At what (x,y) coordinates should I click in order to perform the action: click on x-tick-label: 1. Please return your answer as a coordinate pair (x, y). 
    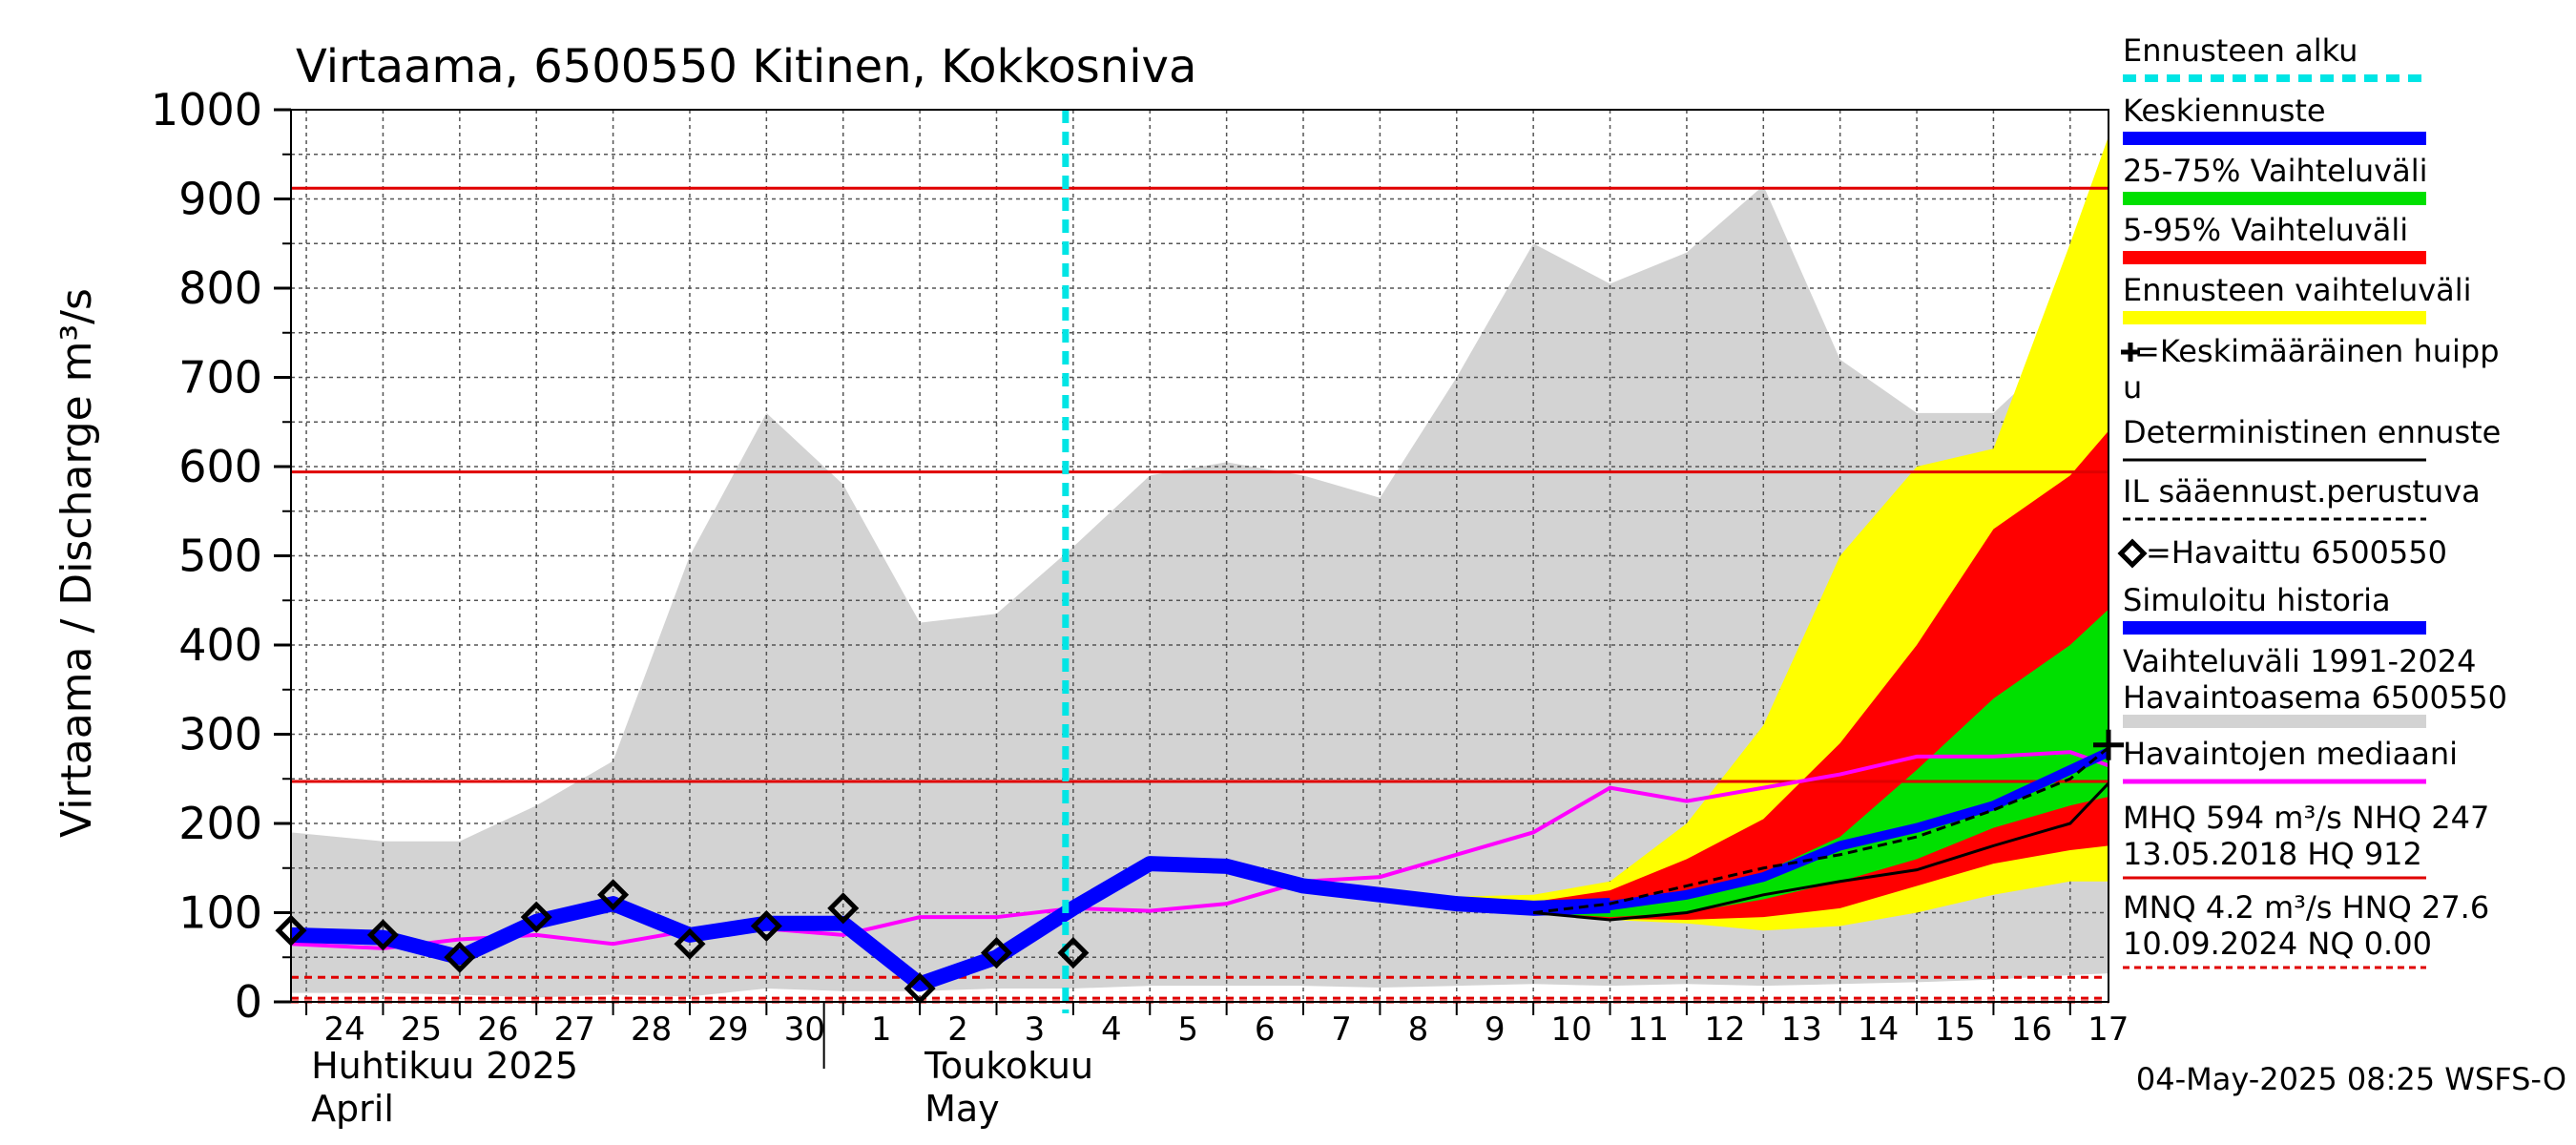
    Looking at the image, I should click on (881, 1029).